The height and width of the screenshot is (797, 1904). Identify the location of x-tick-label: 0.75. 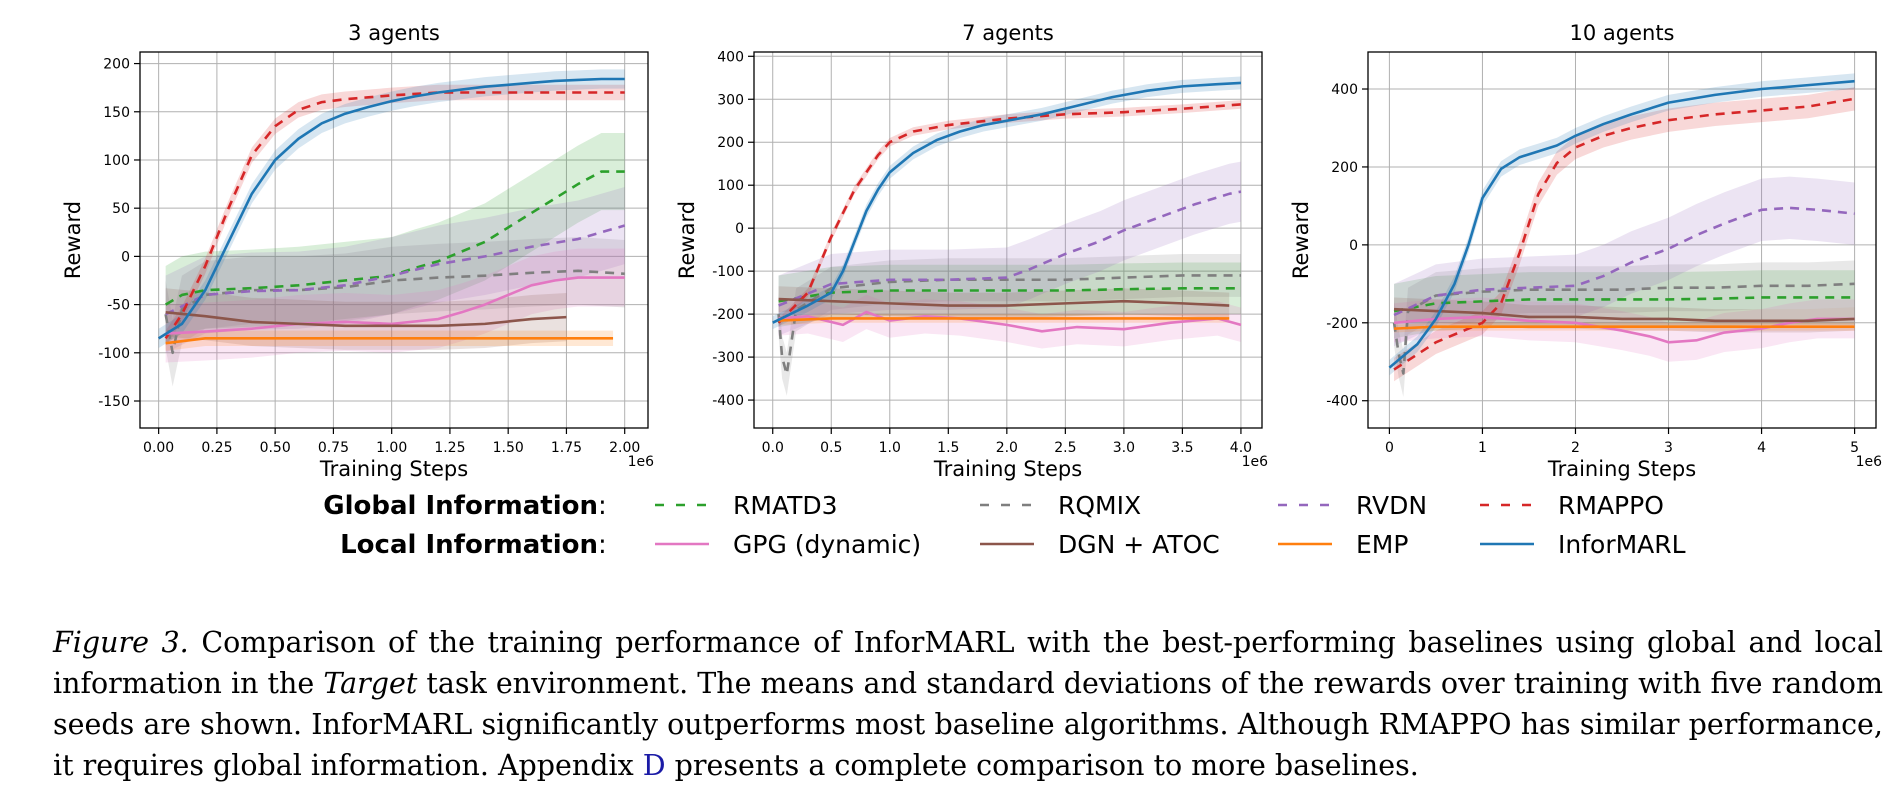
(333, 448).